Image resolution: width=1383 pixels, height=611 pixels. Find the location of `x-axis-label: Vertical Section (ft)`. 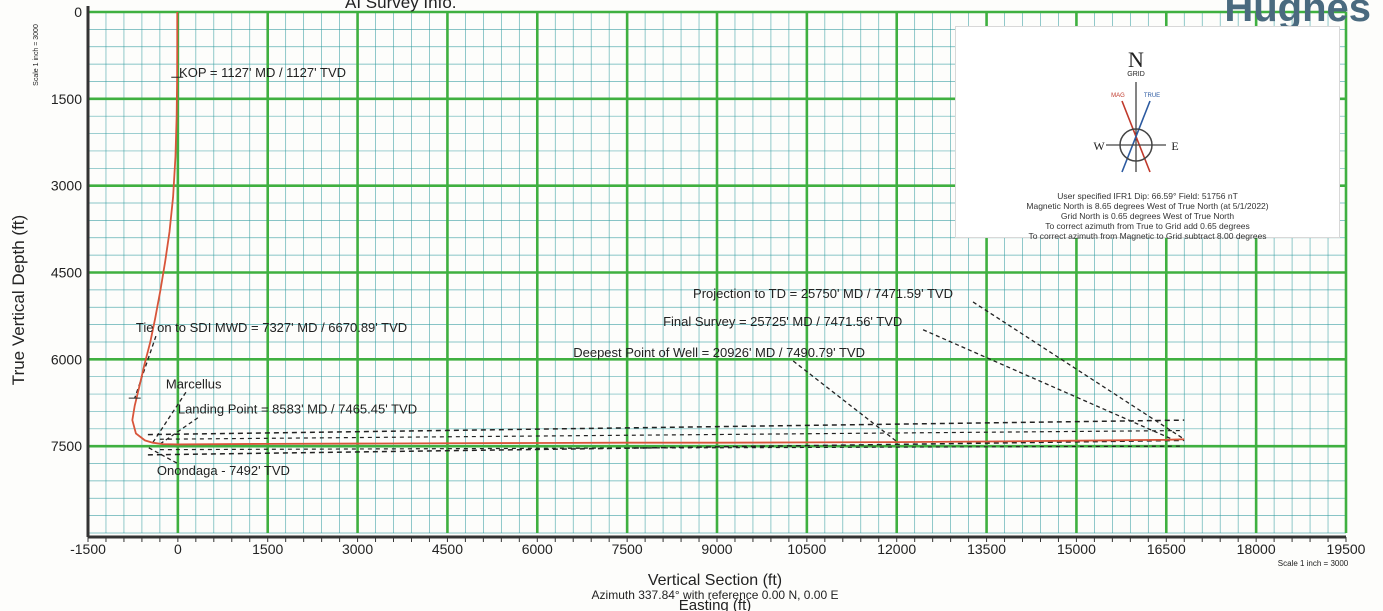

x-axis-label: Vertical Section (ft) is located at coordinates (715, 580).